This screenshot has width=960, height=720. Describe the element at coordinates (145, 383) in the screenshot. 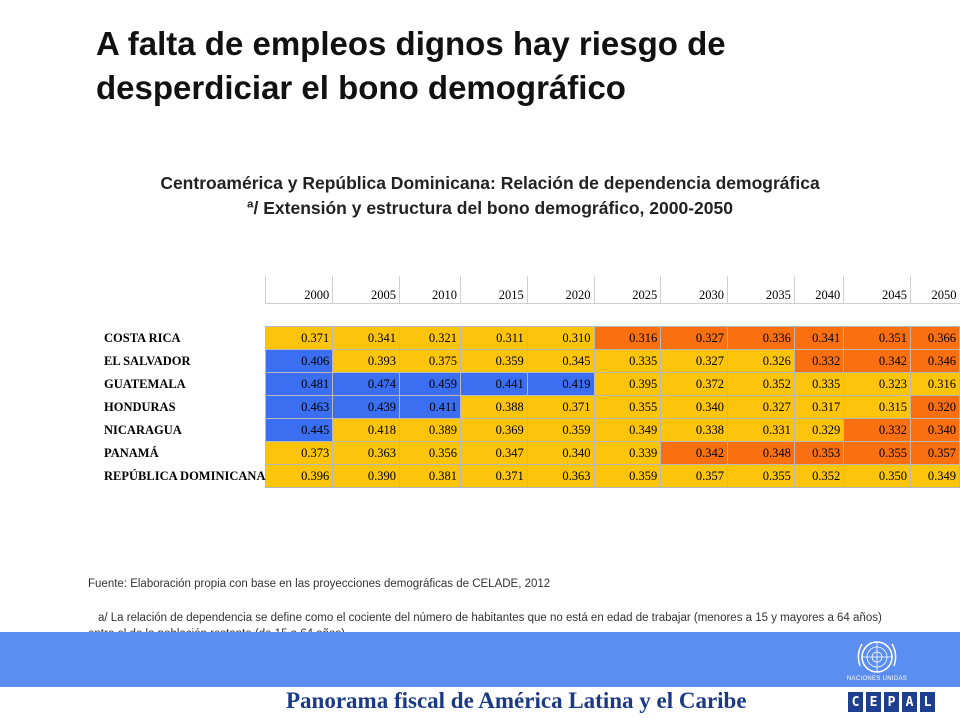

I see `country-label: GUATEMALA` at that location.